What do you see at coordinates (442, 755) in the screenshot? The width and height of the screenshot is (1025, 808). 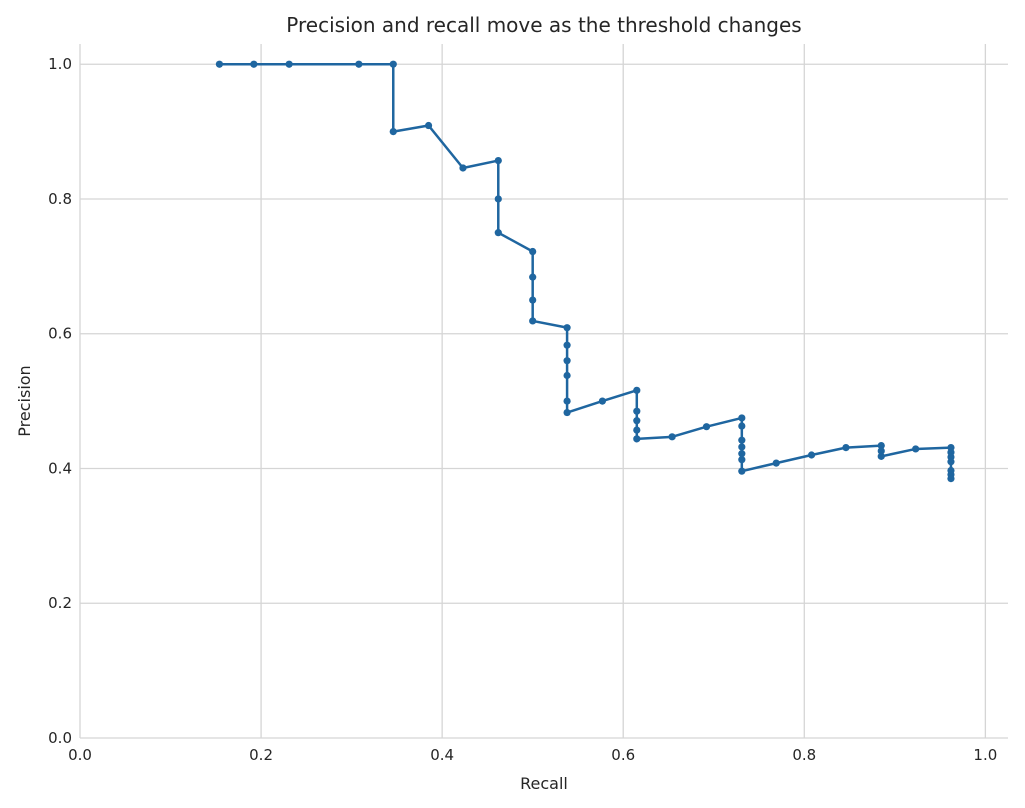 I see `x-tick-label: 0.4` at bounding box center [442, 755].